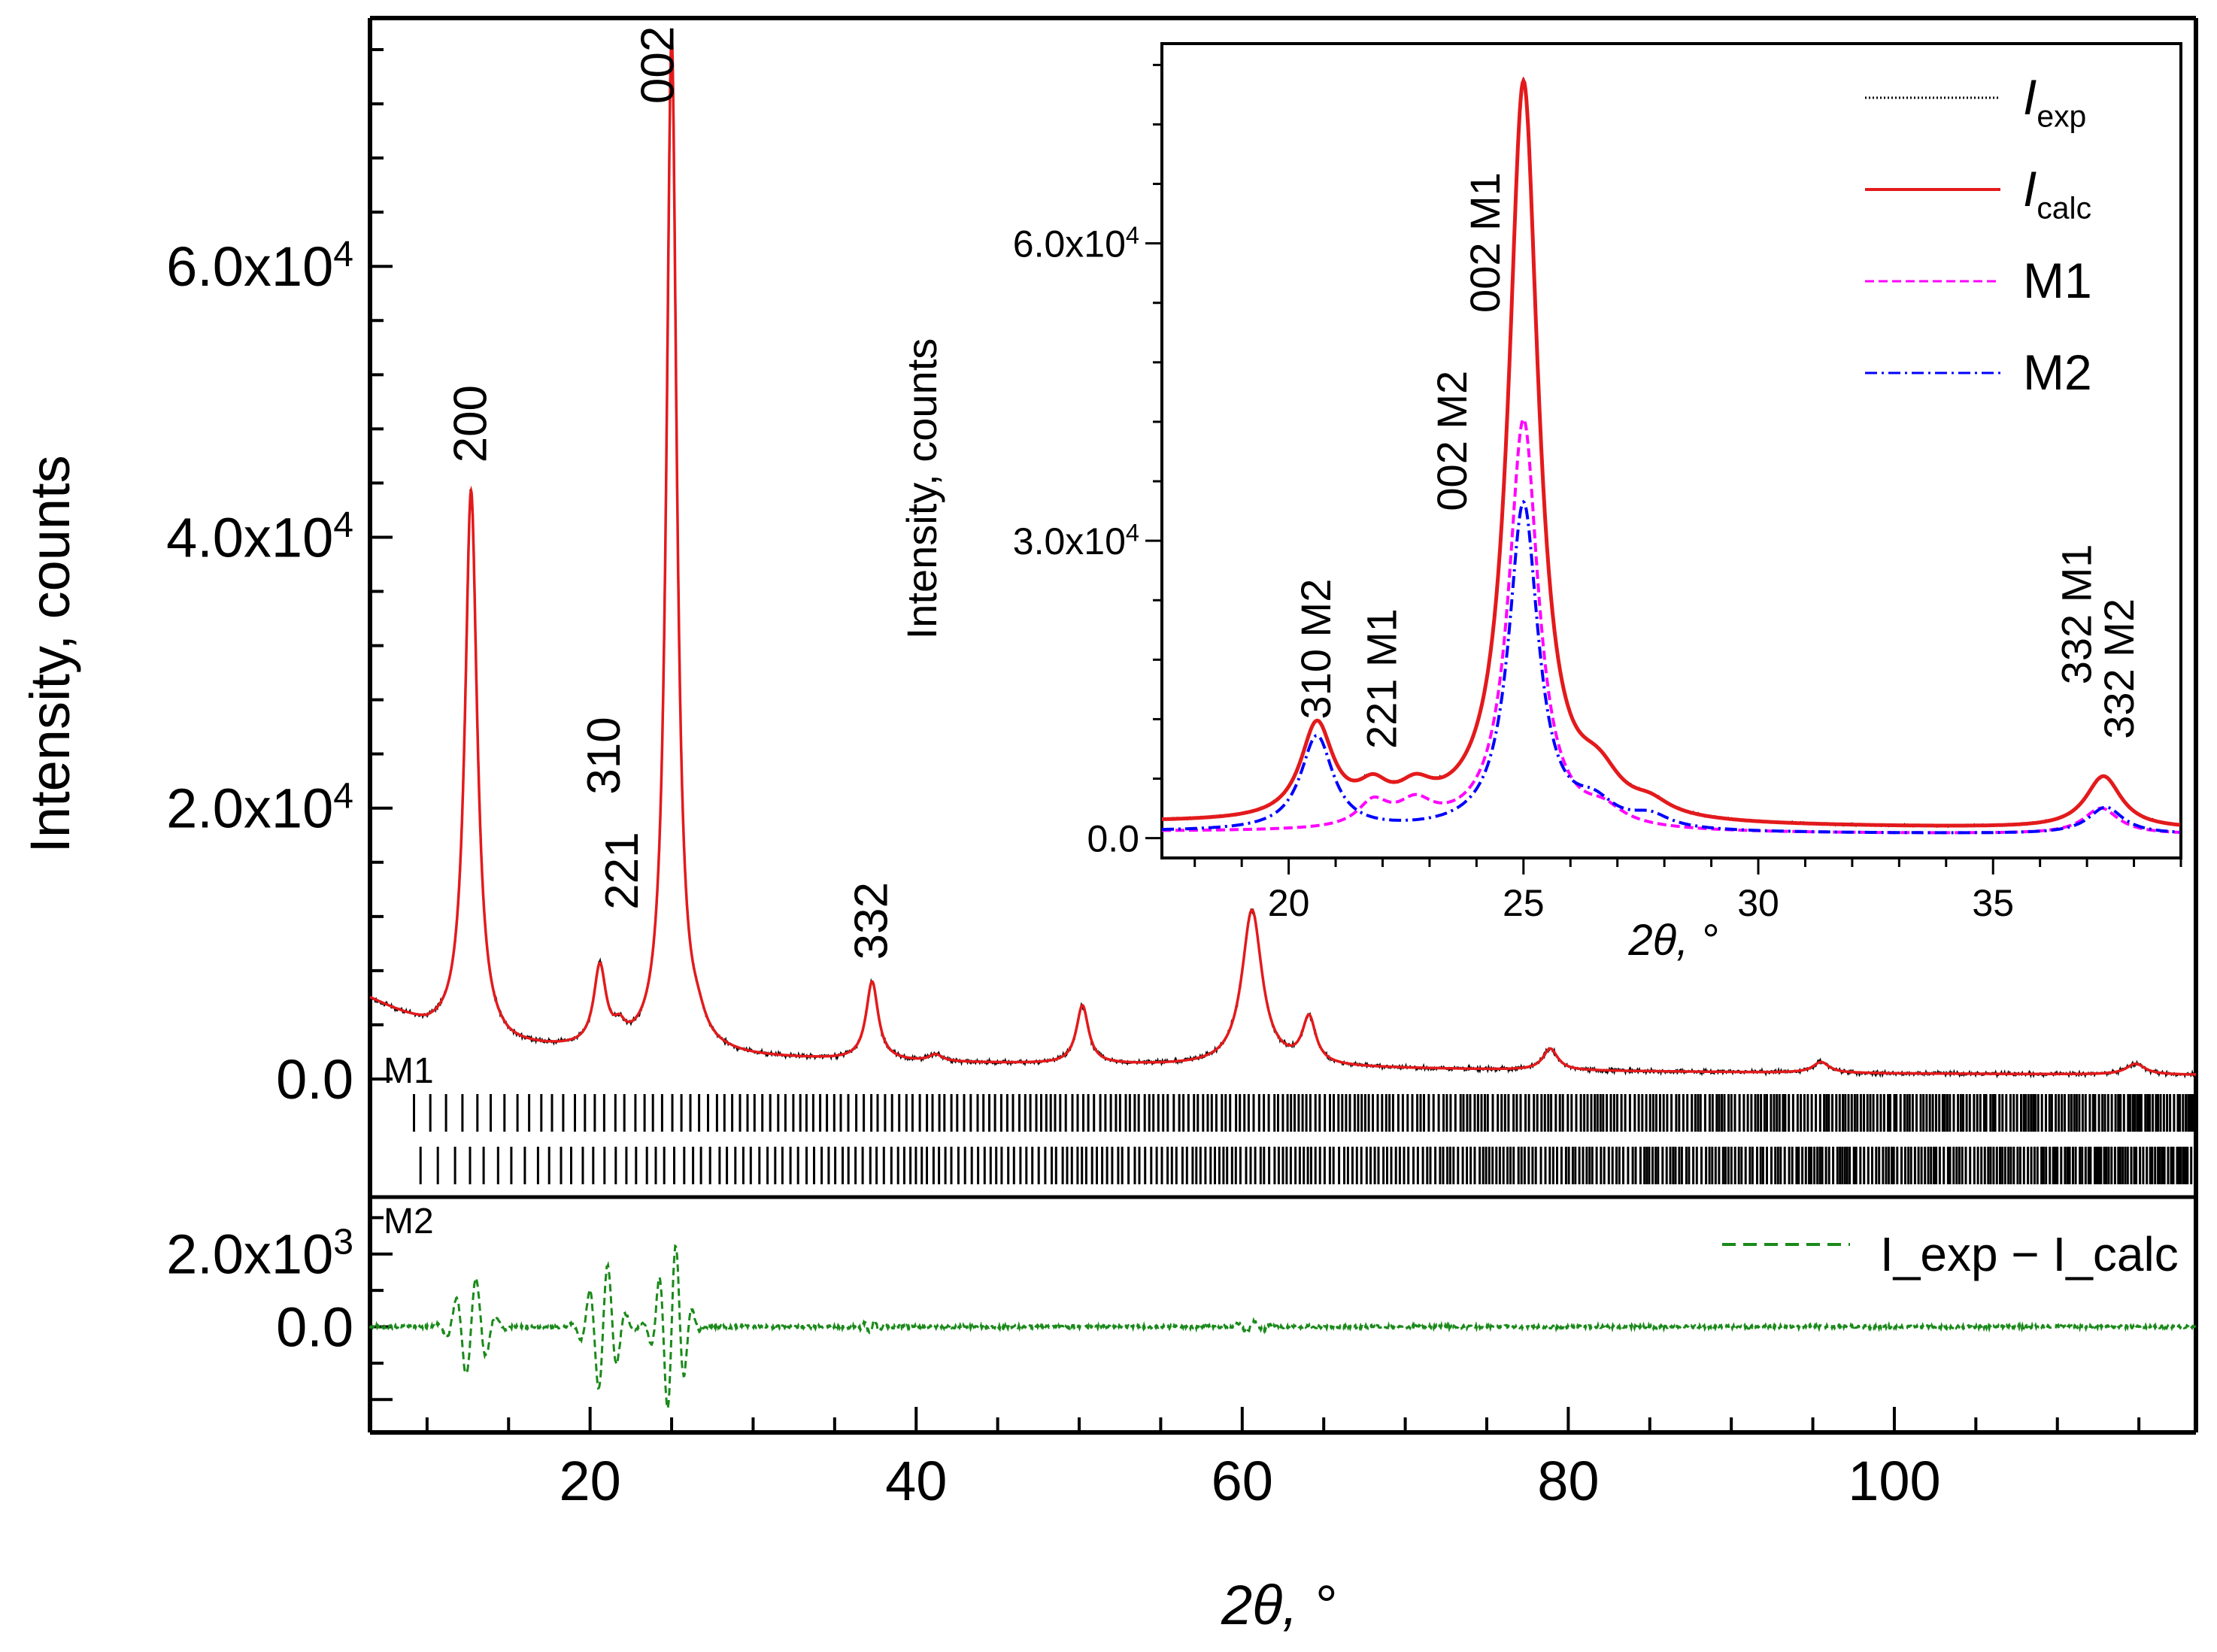  Describe the element at coordinates (2057, 280) in the screenshot. I see `inset-legend-label: M1` at that location.